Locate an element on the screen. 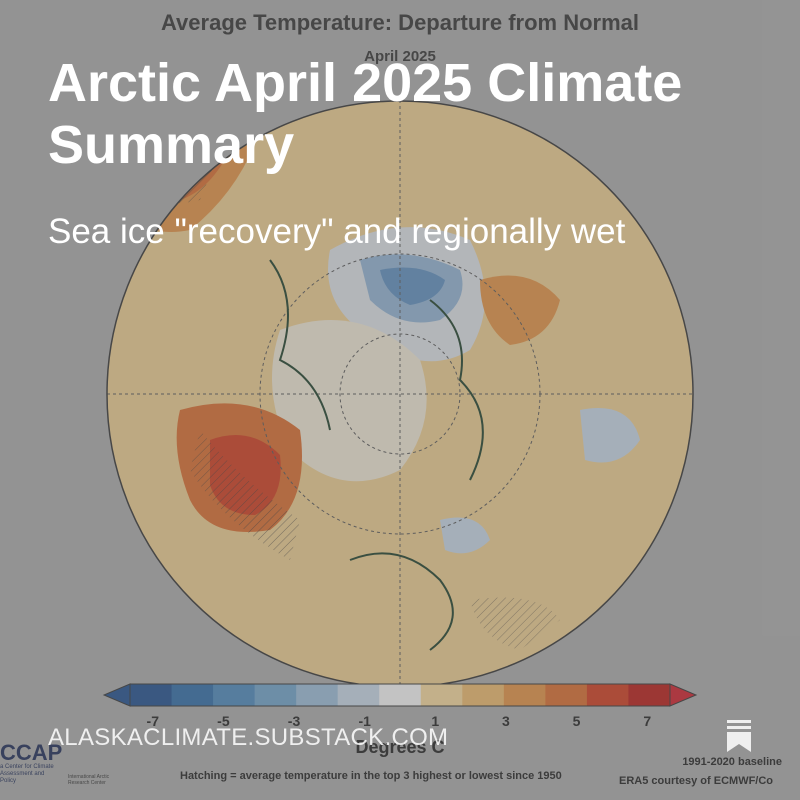  colorbar-tick-label: -7 is located at coordinates (152, 721).